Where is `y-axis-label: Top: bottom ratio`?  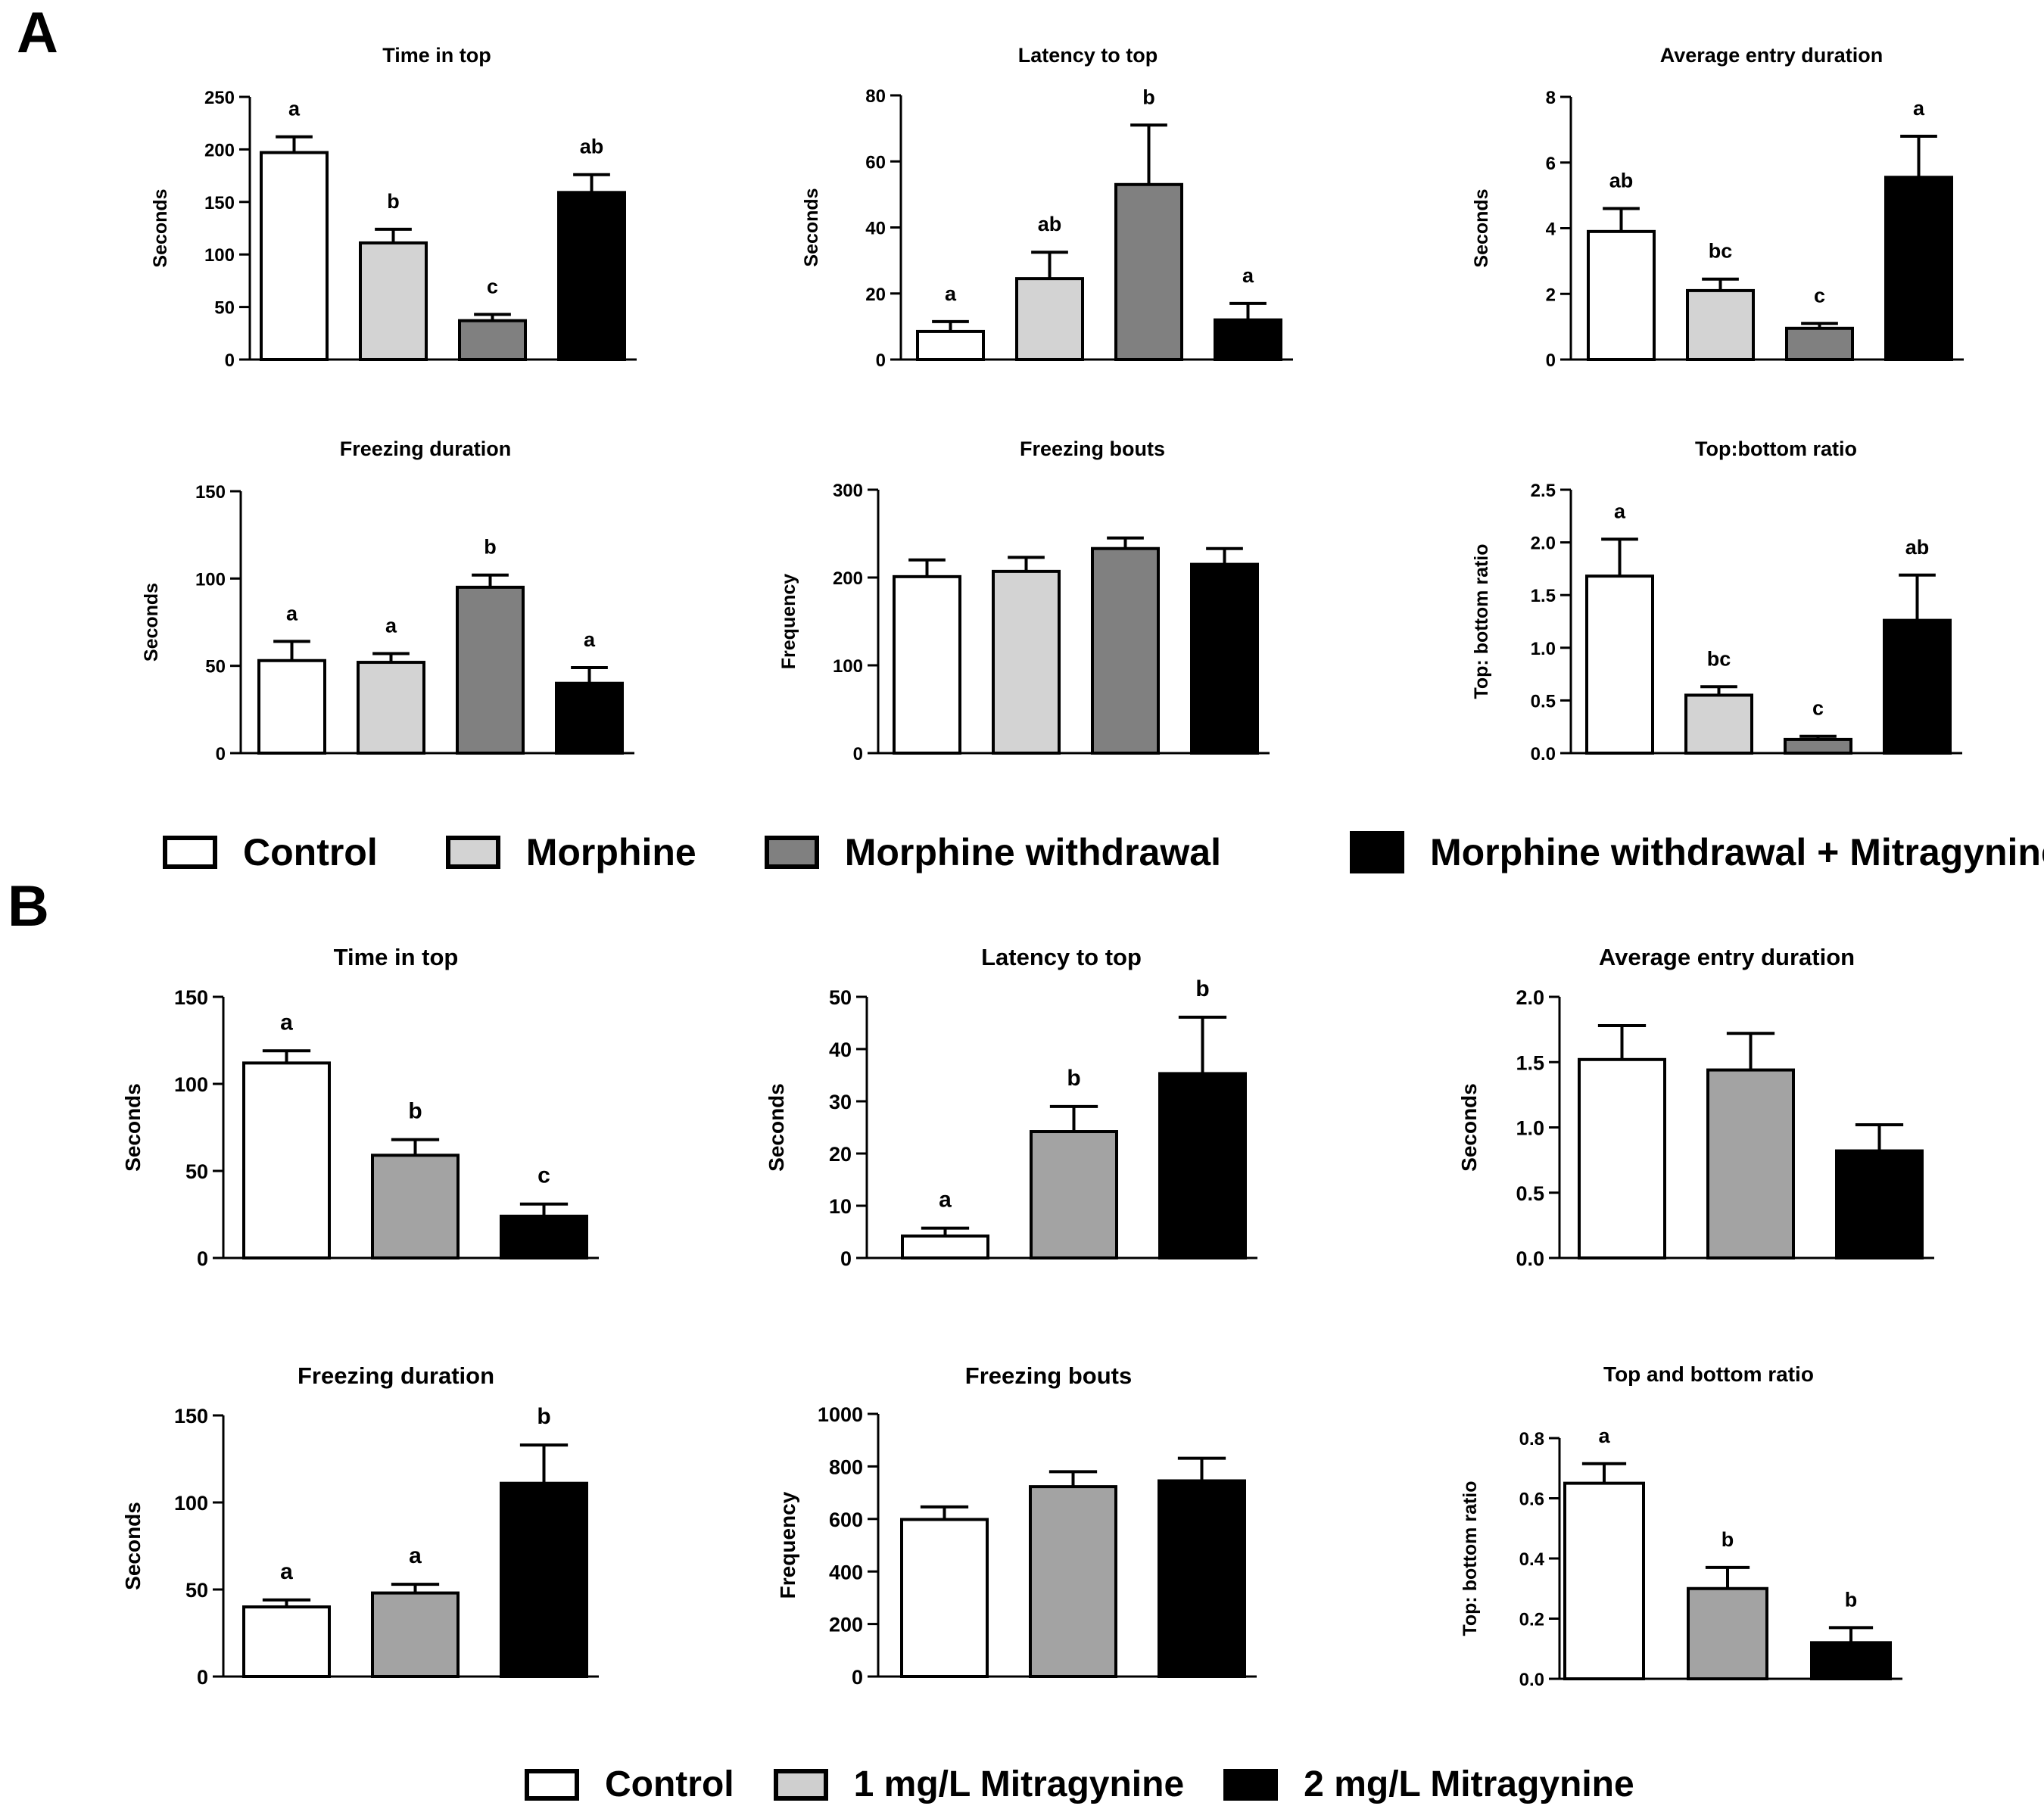 y-axis-label: Top: bottom ratio is located at coordinates (1470, 1558).